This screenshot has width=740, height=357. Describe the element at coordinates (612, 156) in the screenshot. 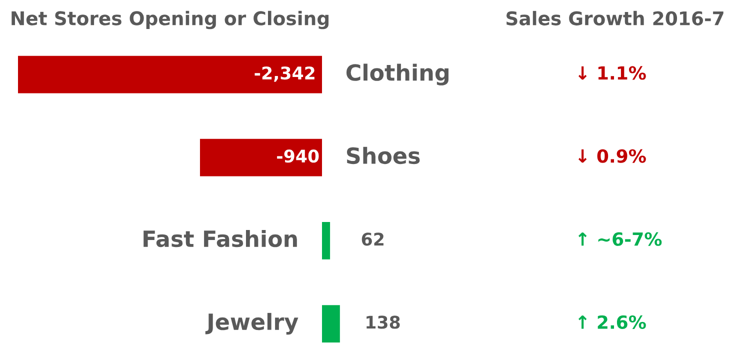

I see `text: ↓ 0.9%` at that location.